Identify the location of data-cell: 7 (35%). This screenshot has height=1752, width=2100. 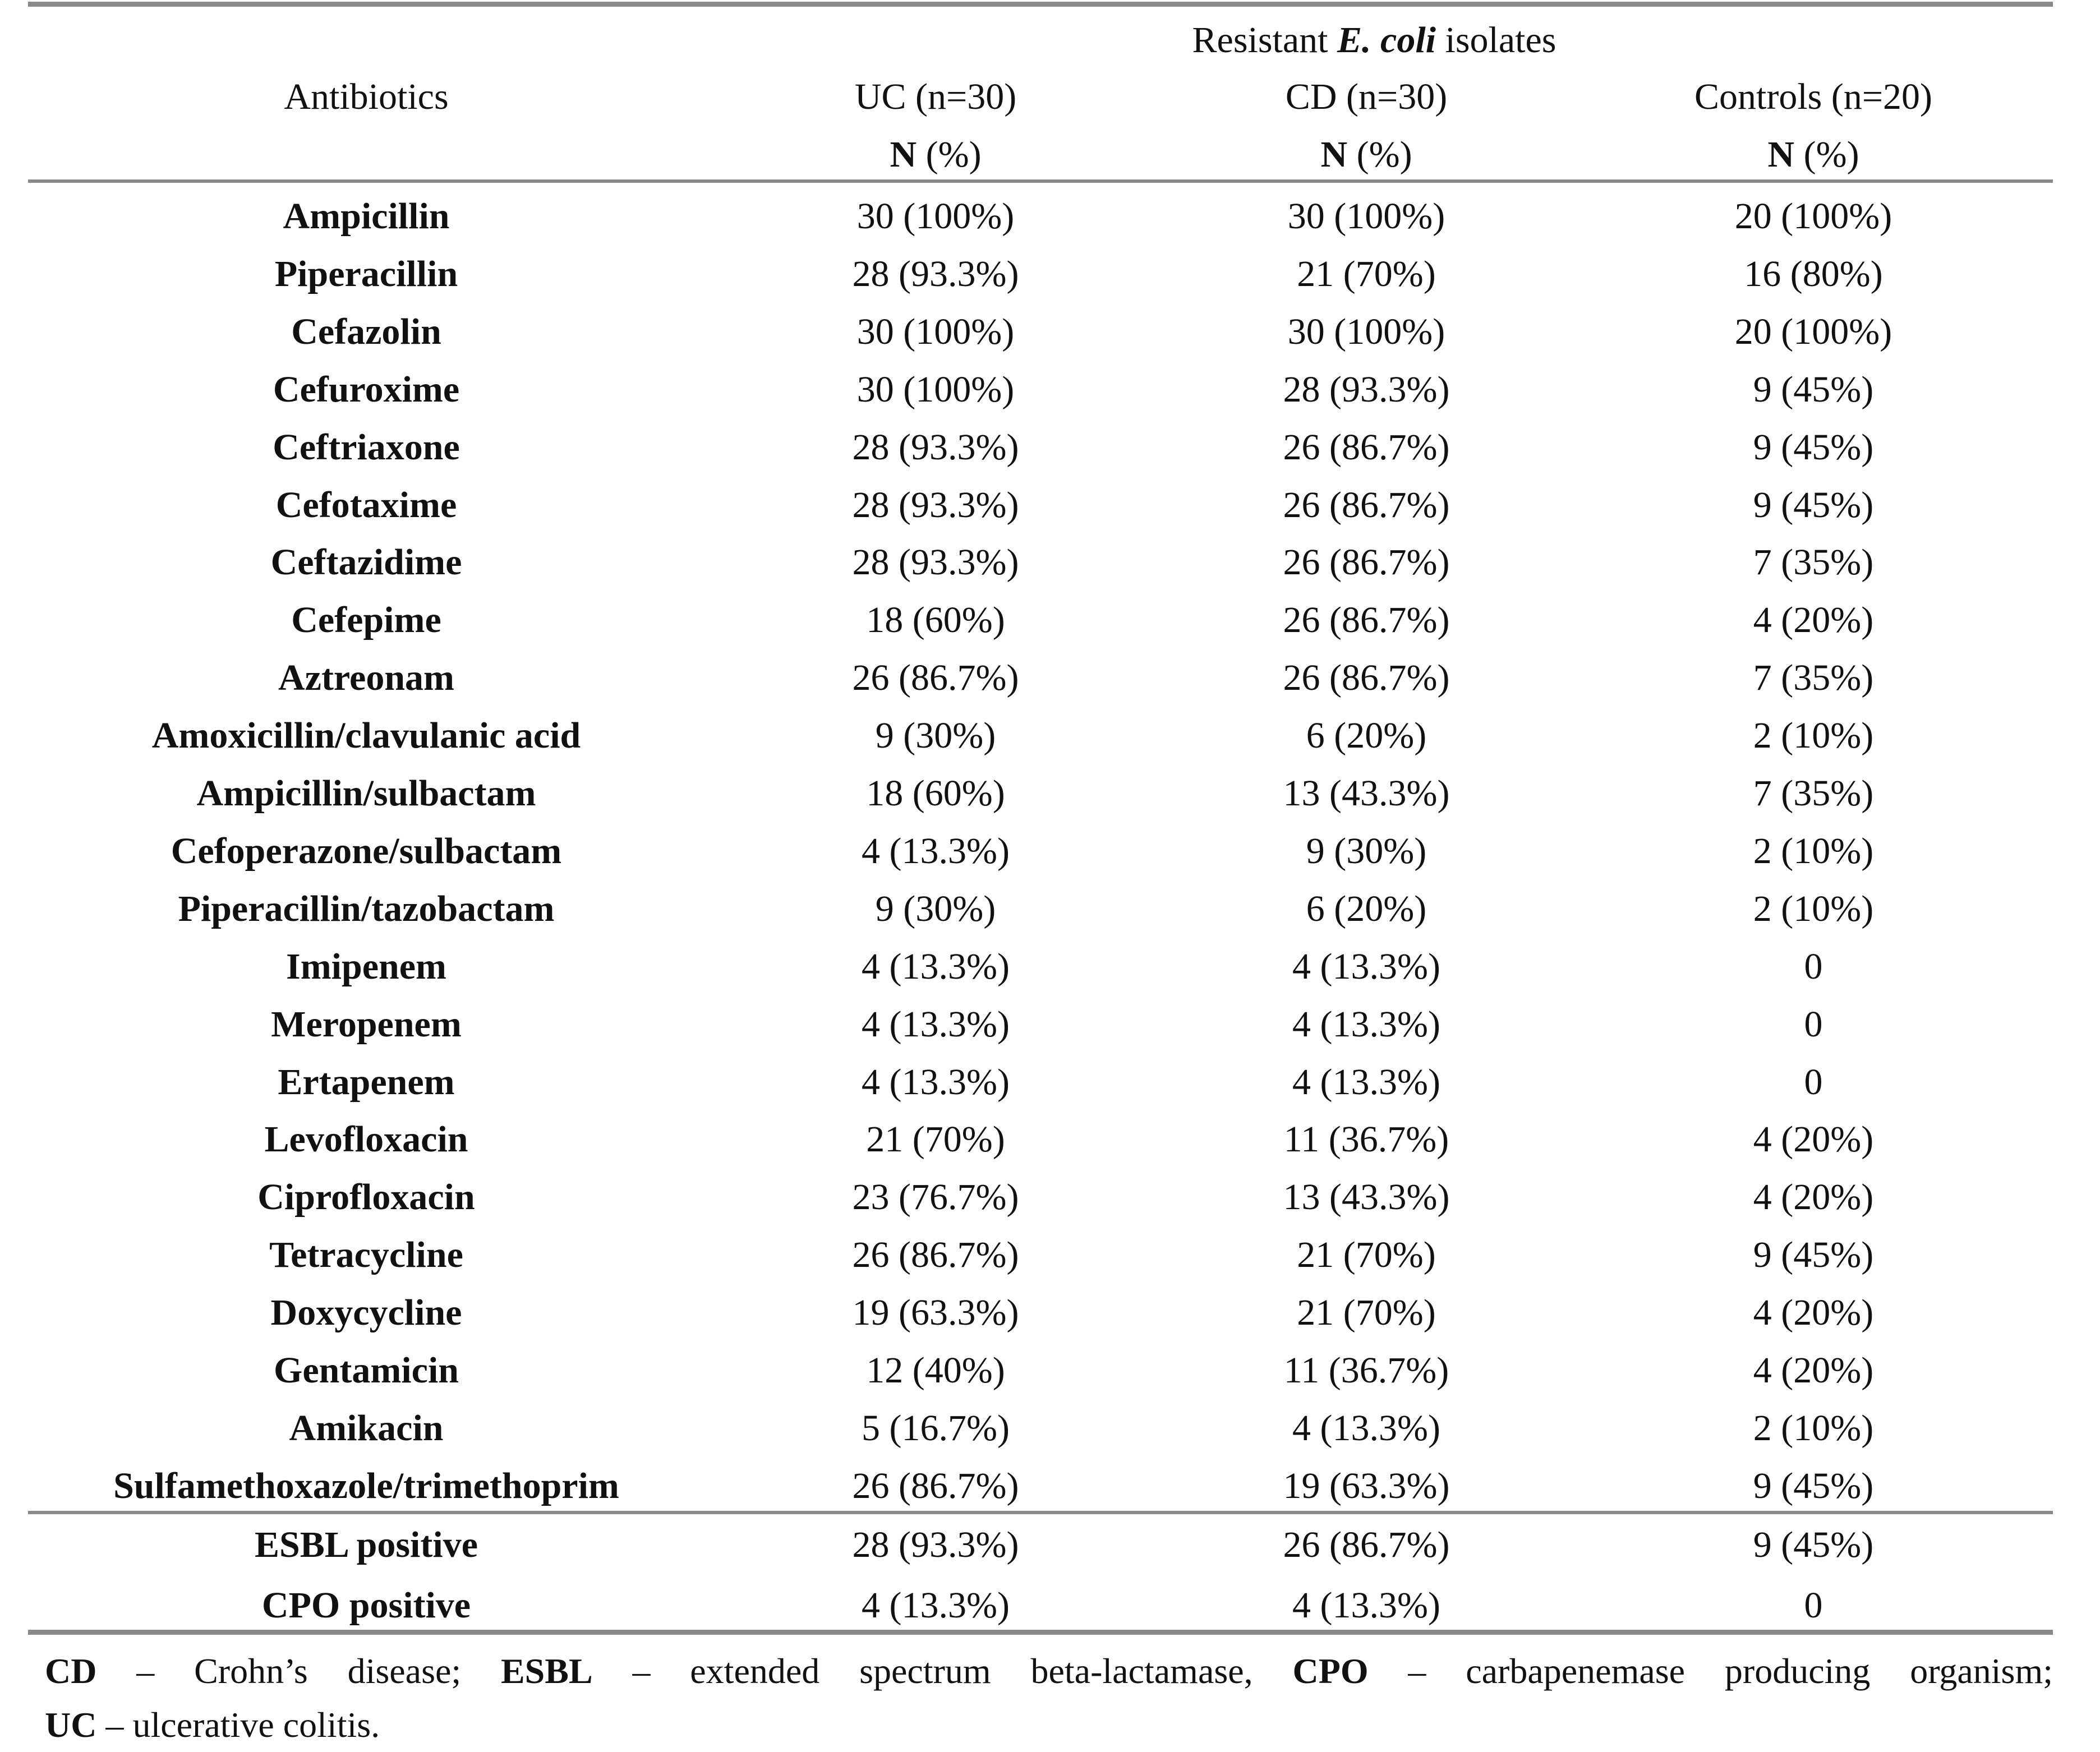
(1813, 562).